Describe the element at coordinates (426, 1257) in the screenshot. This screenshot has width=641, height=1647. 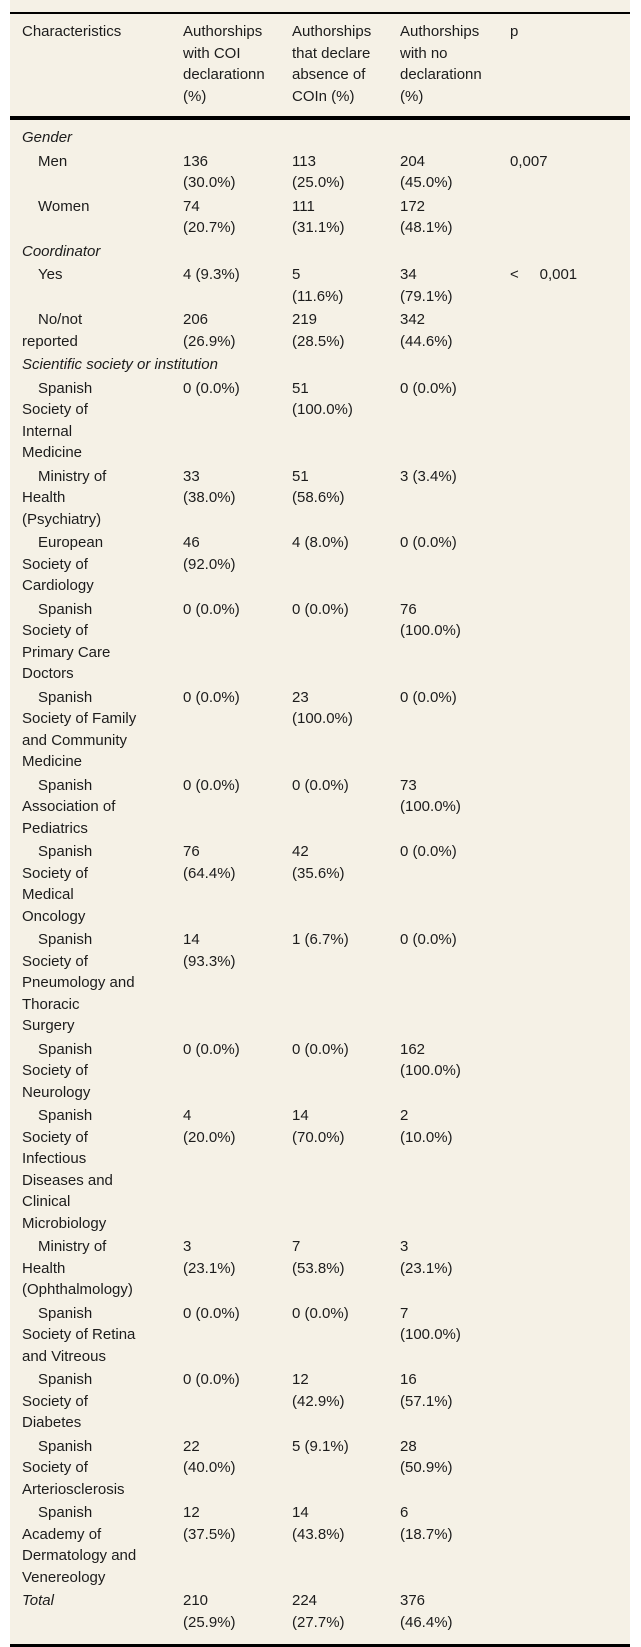
I see `cell-no_declaration: 3 (23.1%)` at that location.